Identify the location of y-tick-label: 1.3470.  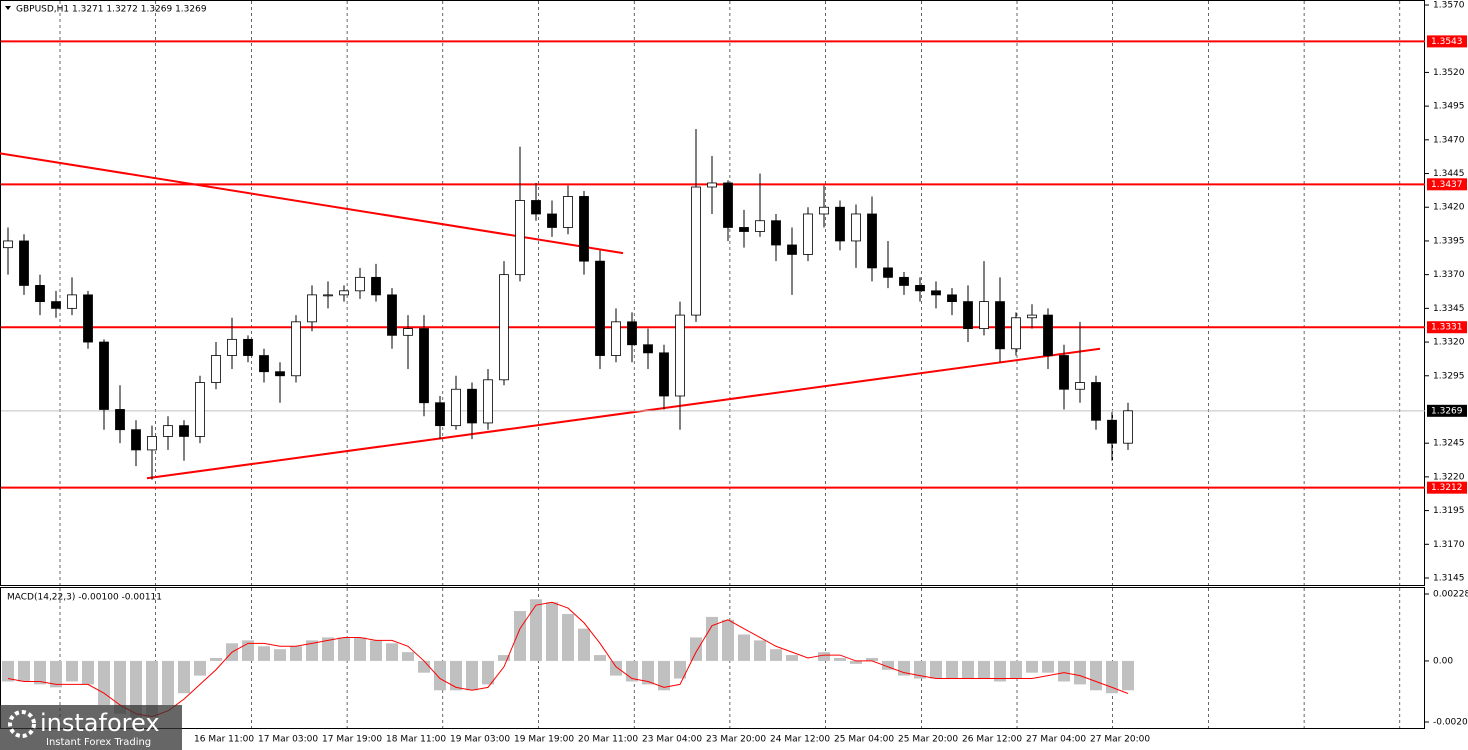
(1449, 140).